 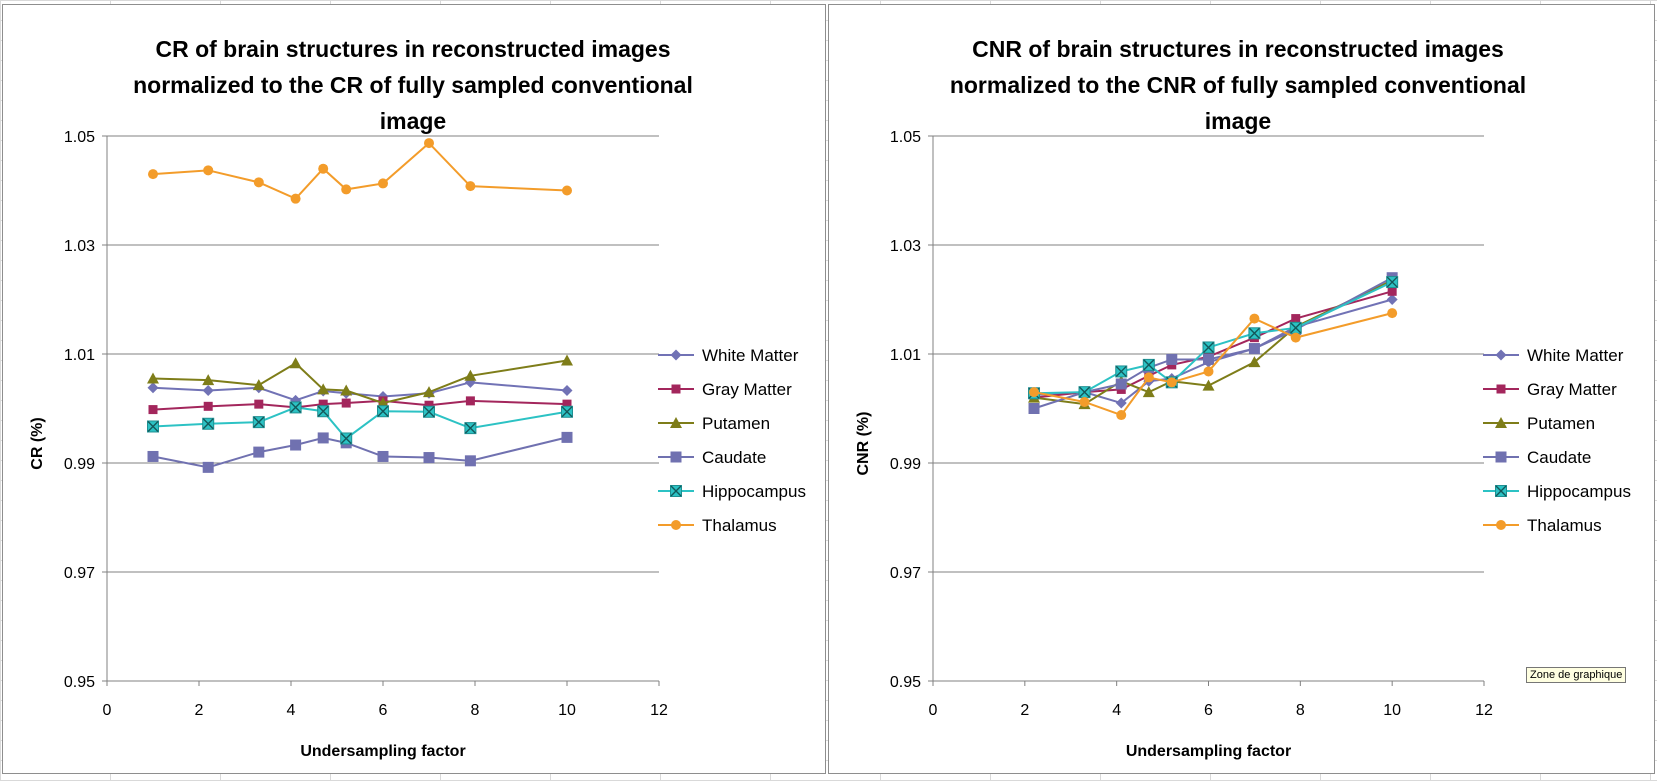 I want to click on series-putamen, so click(x=360, y=381).